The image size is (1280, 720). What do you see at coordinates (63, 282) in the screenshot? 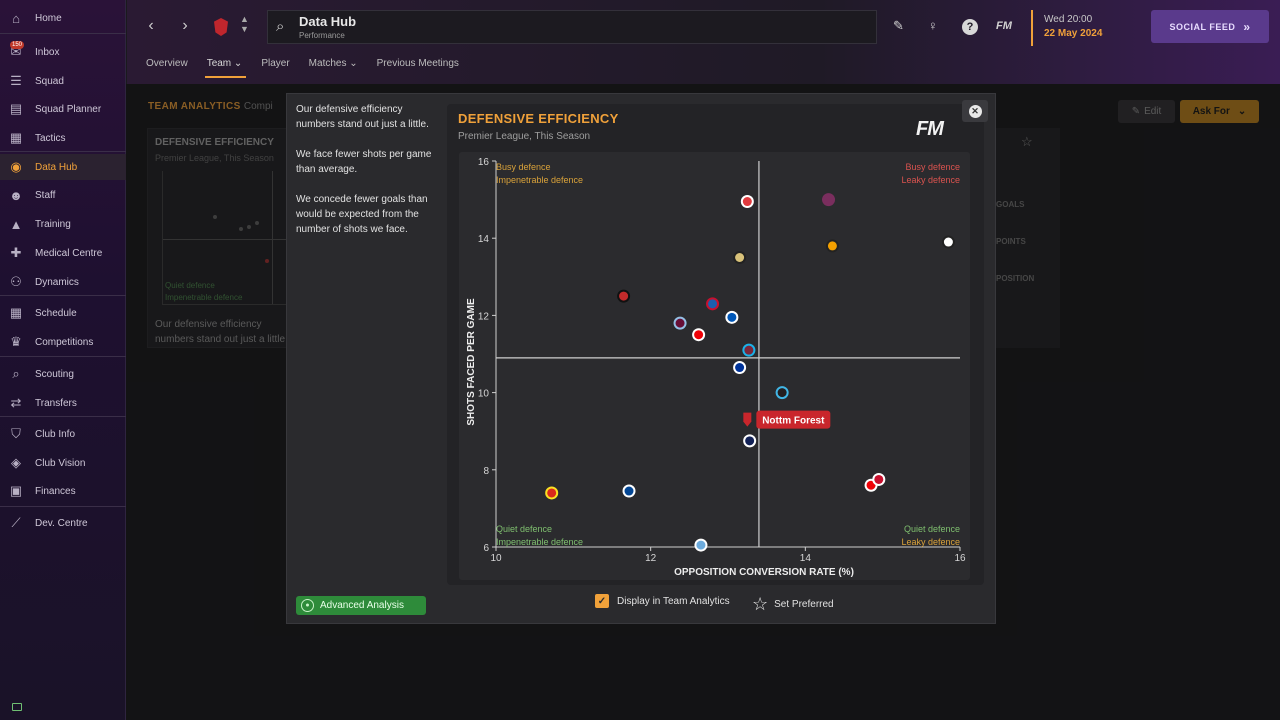
I see `sidebar-item-dynamics: ⚇ Dynamics` at bounding box center [63, 282].